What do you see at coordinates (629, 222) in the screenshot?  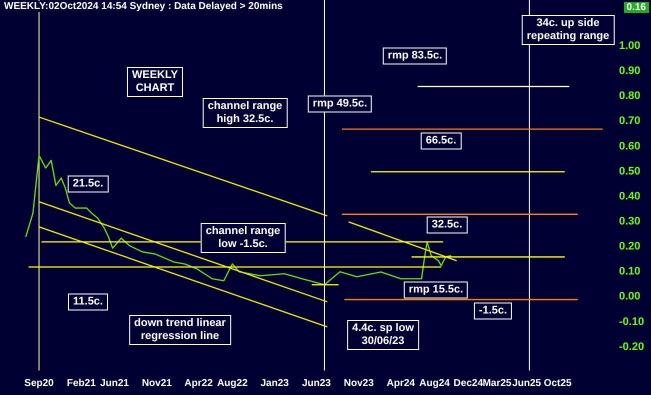 I see `y-tick-label: 0.30` at bounding box center [629, 222].